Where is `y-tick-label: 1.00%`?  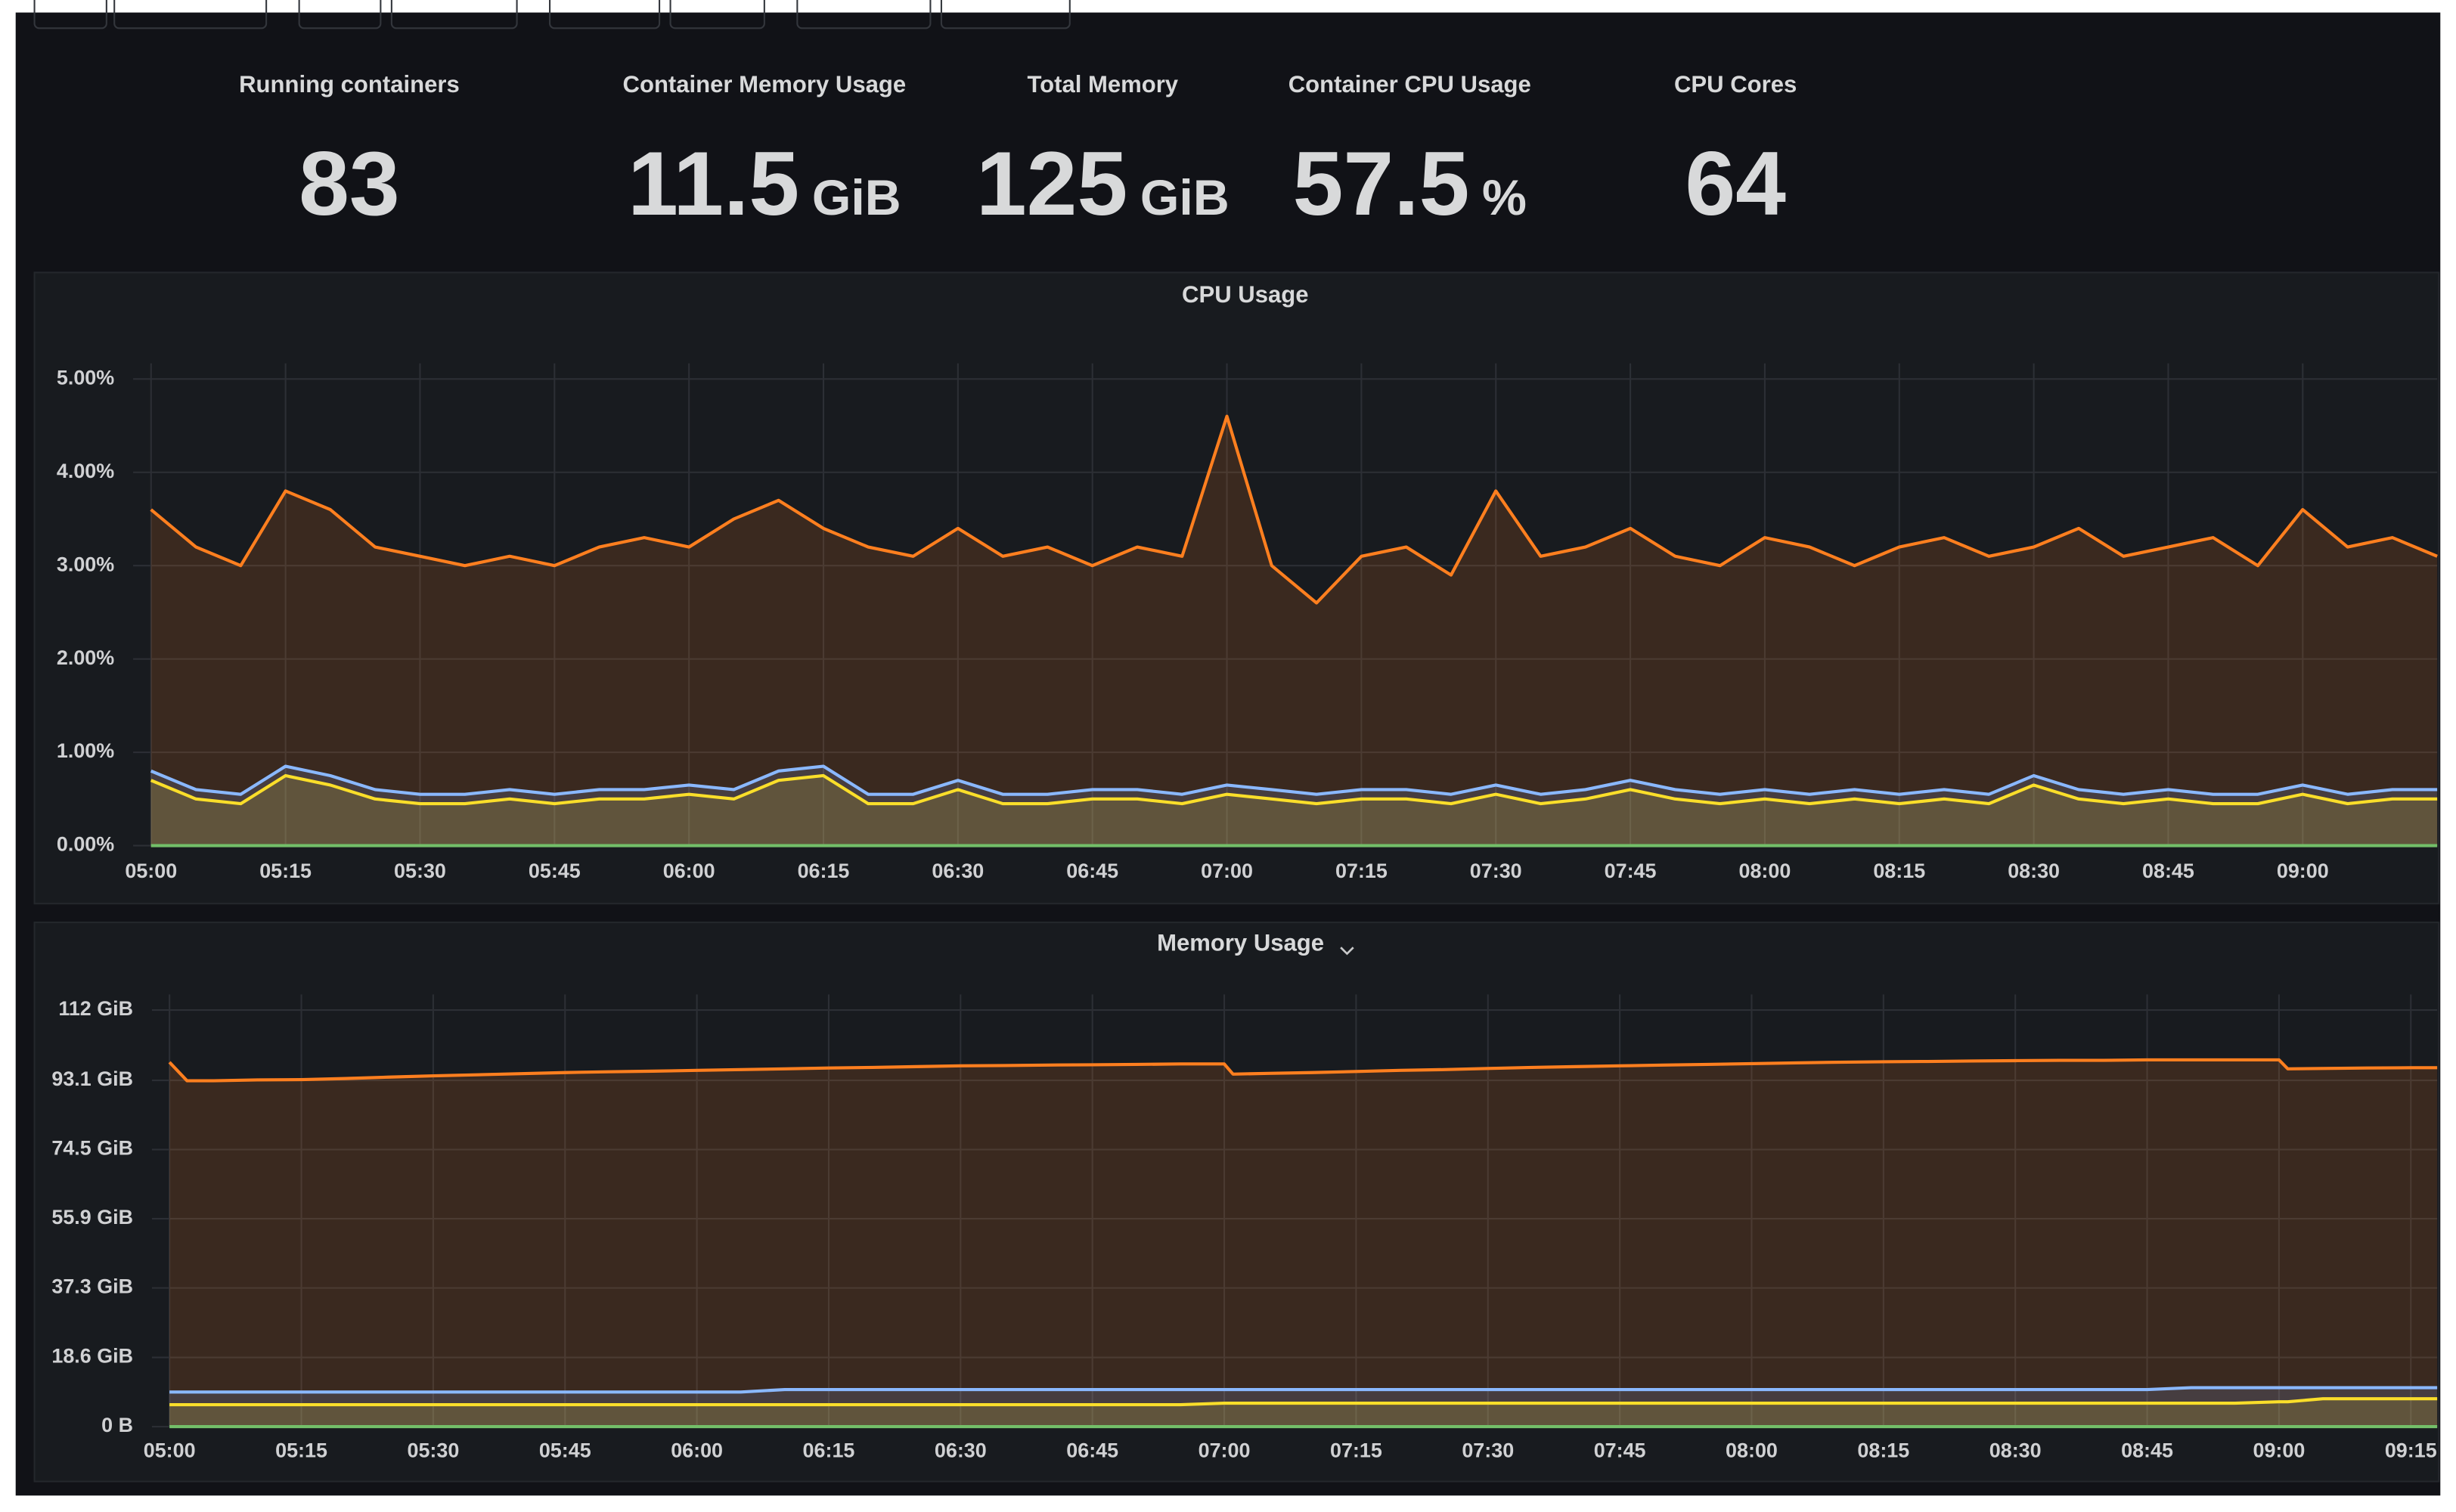
y-tick-label: 1.00% is located at coordinates (85, 750).